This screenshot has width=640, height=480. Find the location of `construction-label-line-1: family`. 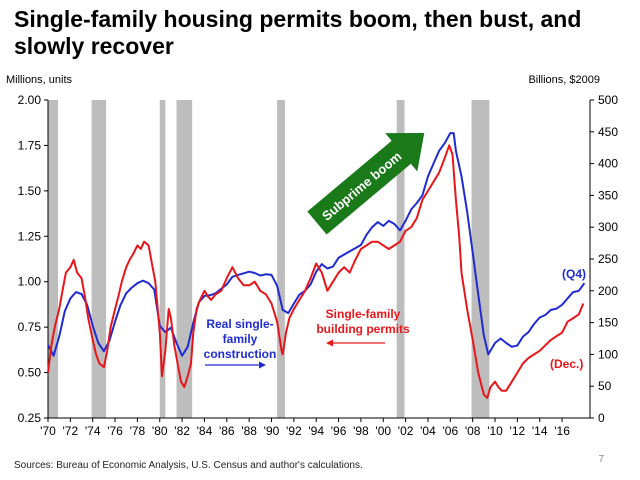

construction-label-line-1: family is located at coordinates (240, 339).